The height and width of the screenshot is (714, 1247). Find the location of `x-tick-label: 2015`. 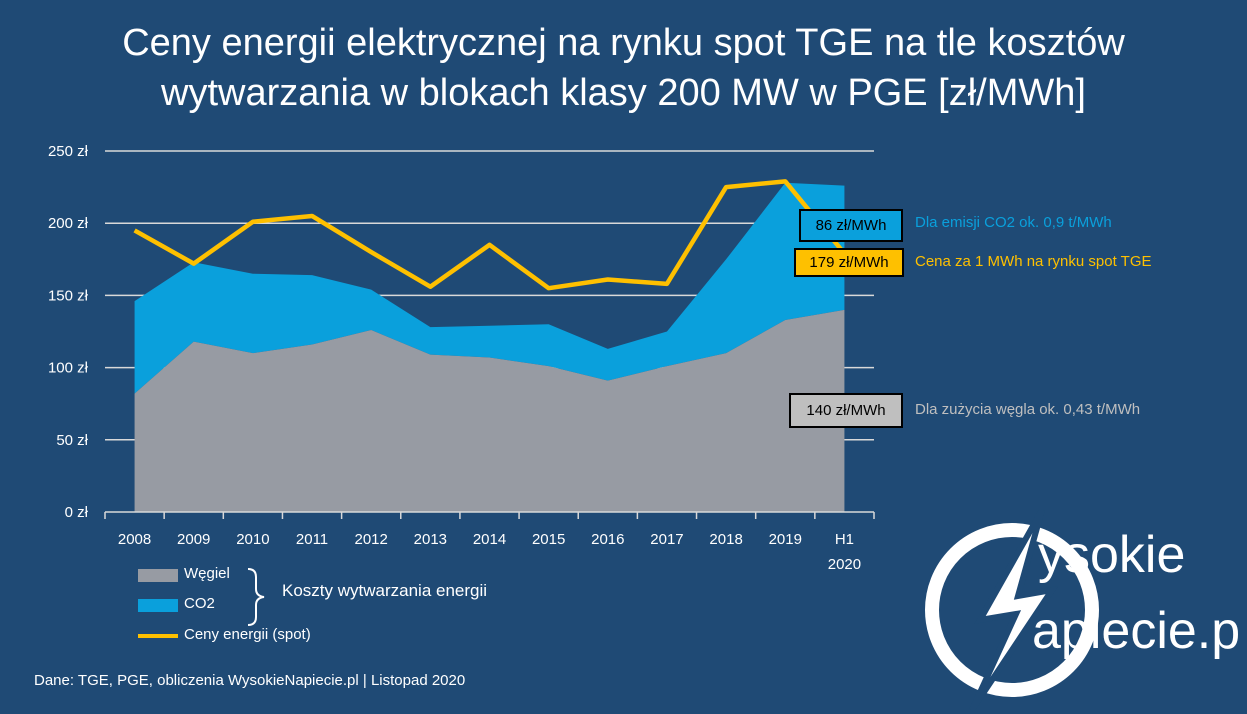

x-tick-label: 2015 is located at coordinates (548, 539).